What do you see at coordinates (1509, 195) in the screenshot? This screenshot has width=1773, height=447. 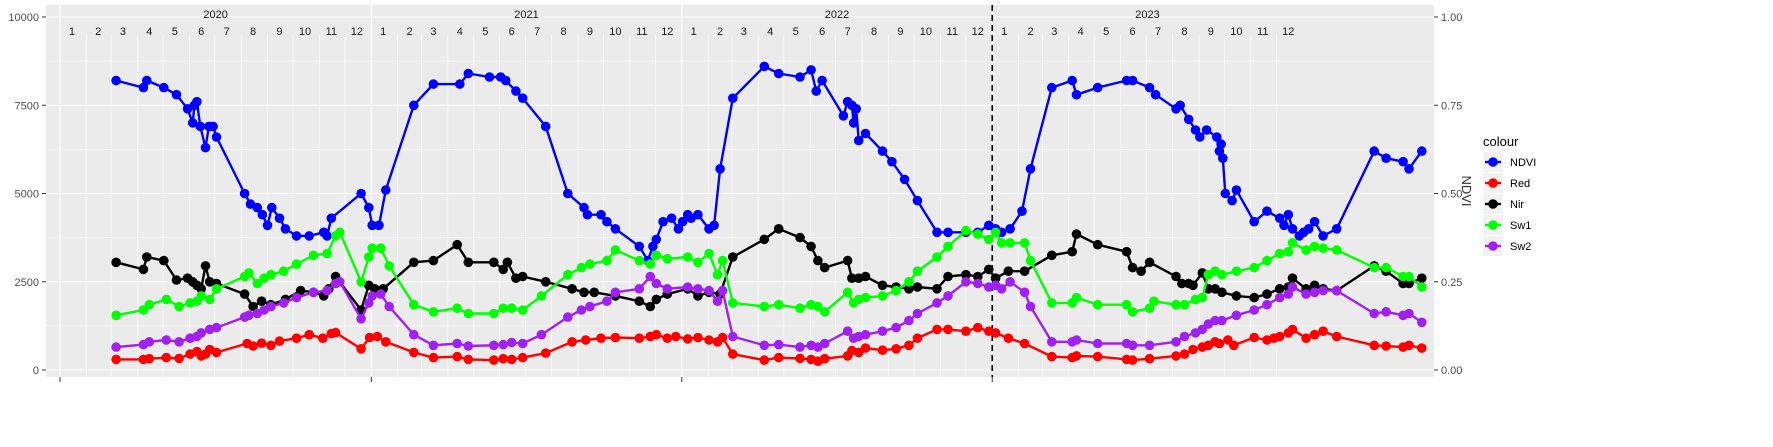 I see `legend: colour NDVI Red Nir Sw1 Sw2` at bounding box center [1509, 195].